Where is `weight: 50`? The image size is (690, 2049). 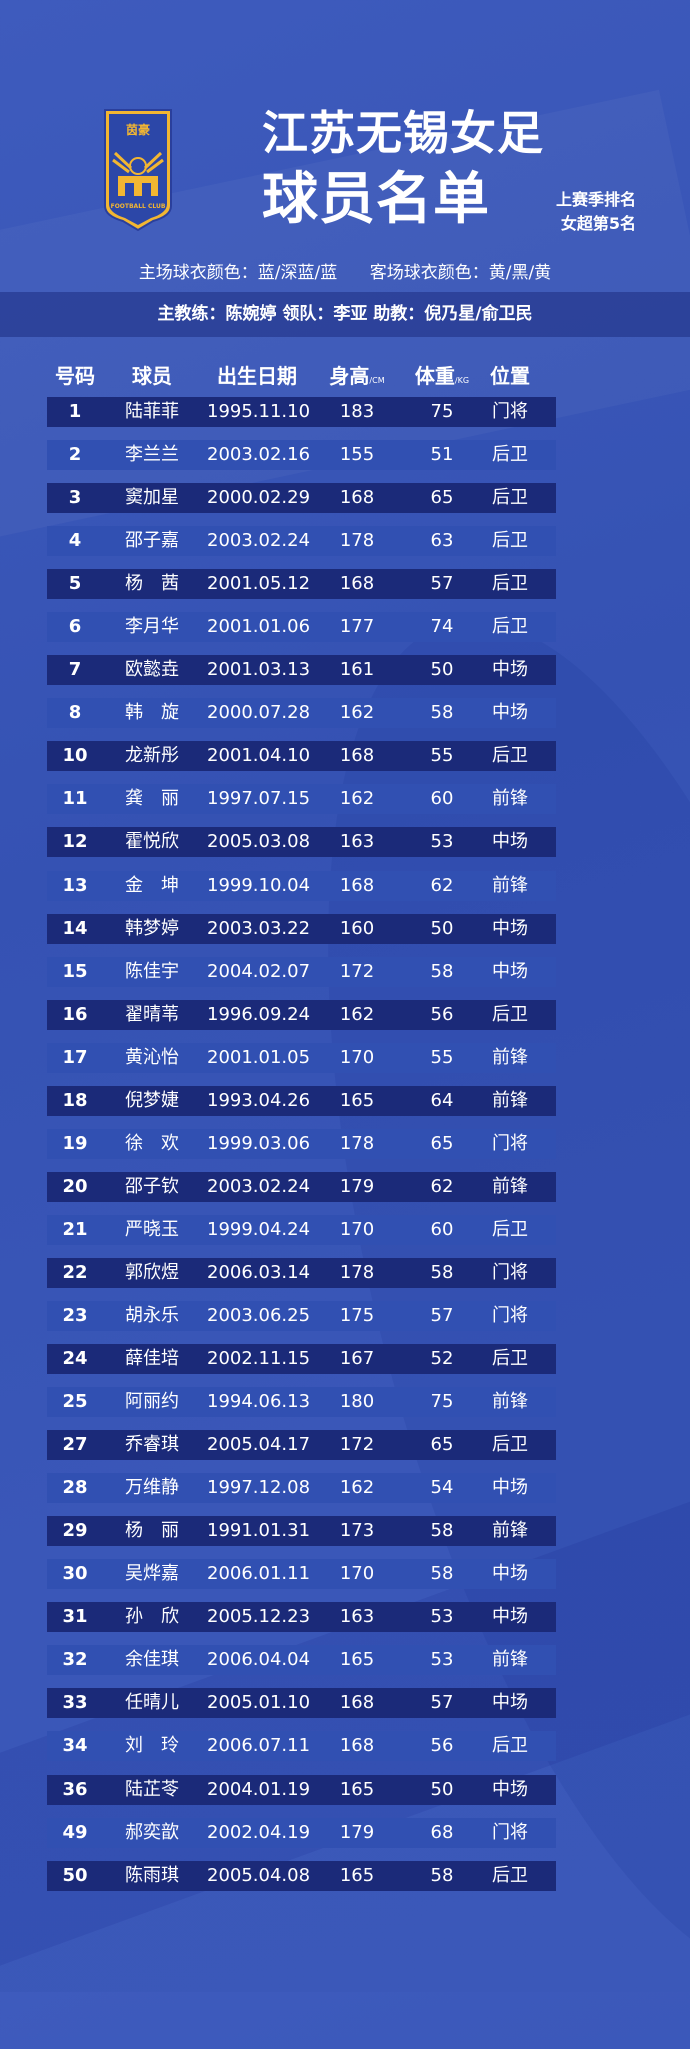
weight: 50 is located at coordinates (442, 928).